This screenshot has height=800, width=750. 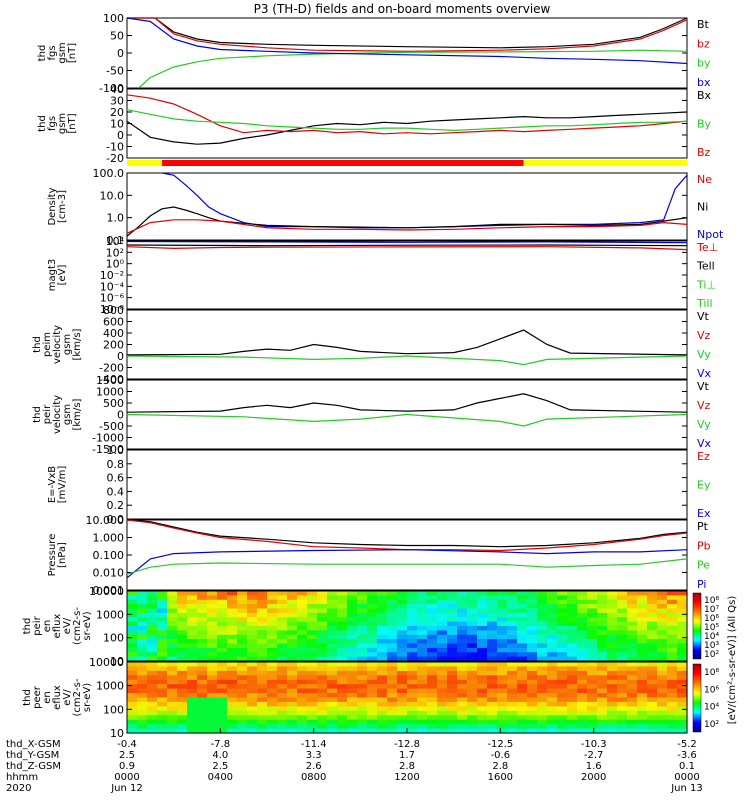 I want to click on ylabel-line: eV/, so click(x=67, y=625).